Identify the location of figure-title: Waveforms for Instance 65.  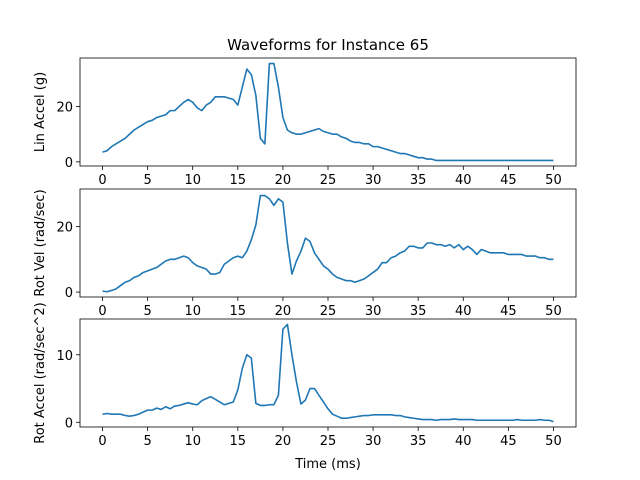
(328, 45).